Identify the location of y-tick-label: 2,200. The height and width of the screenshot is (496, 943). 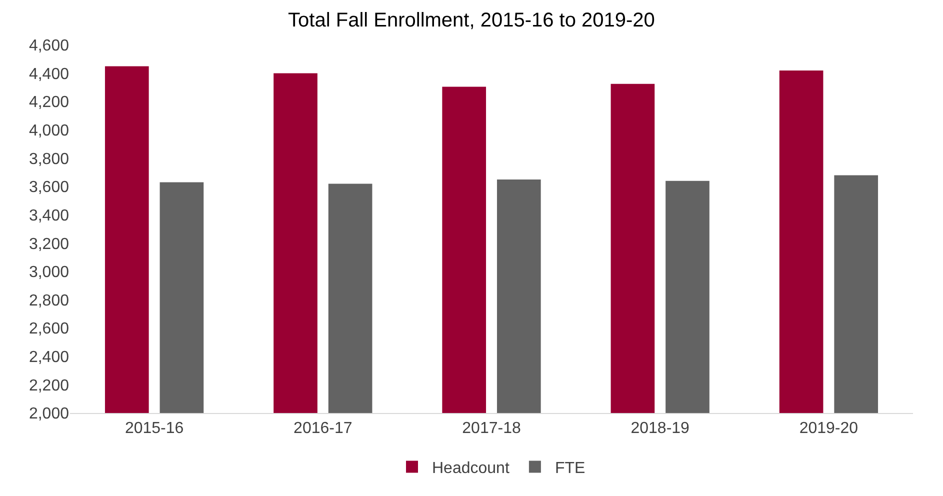
(49, 385).